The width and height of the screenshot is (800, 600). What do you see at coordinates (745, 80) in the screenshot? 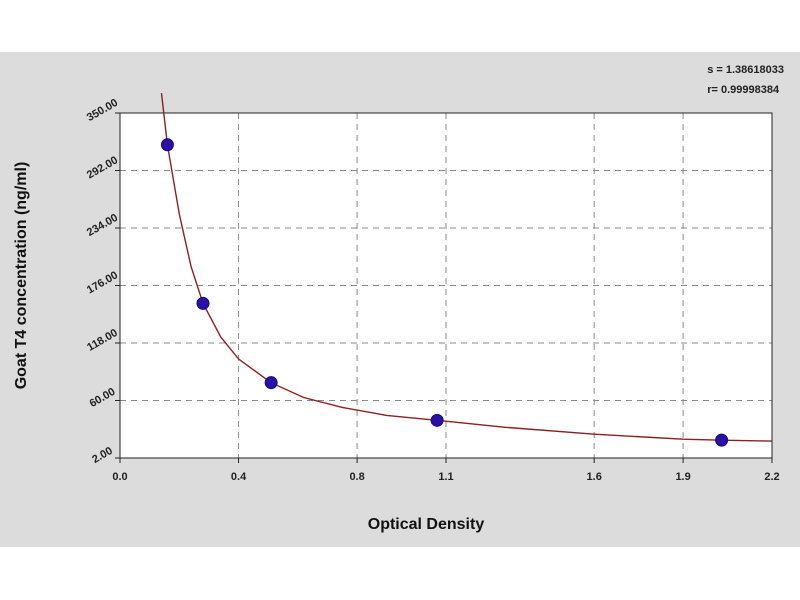
I see `regression-stats: s = 1.38618033 r= 0.99998384` at bounding box center [745, 80].